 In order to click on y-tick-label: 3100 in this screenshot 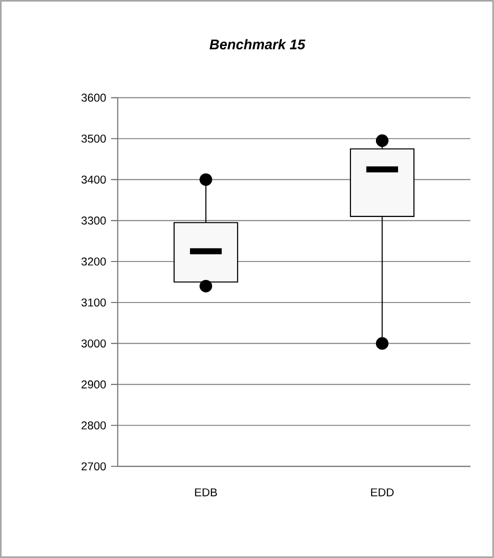, I will do `click(94, 302)`.